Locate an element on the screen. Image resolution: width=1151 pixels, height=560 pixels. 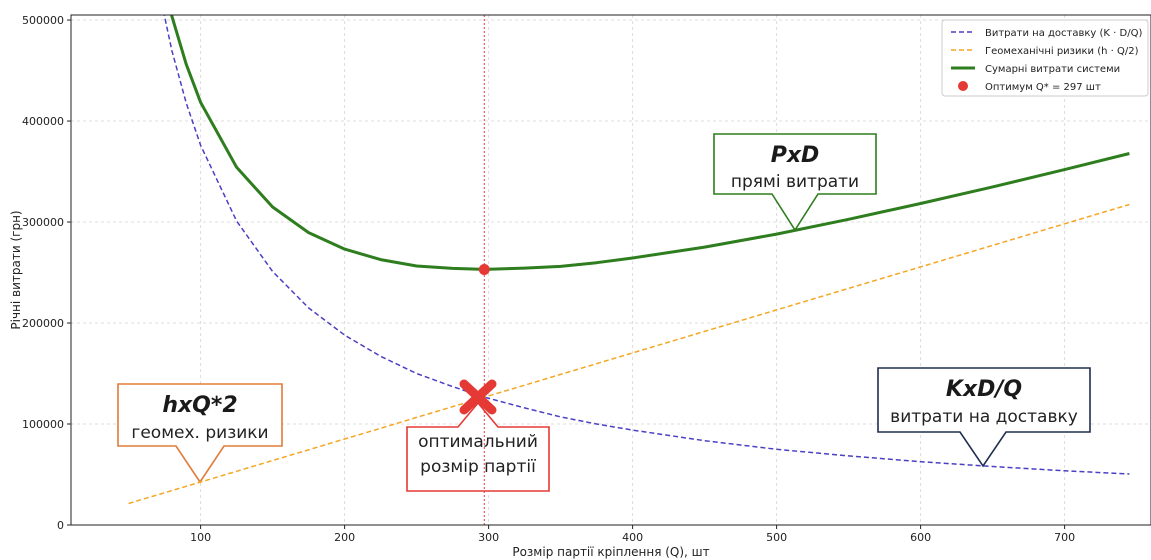
callout-delivery-costs-subtitle: витрати на доставку is located at coordinates (984, 417).